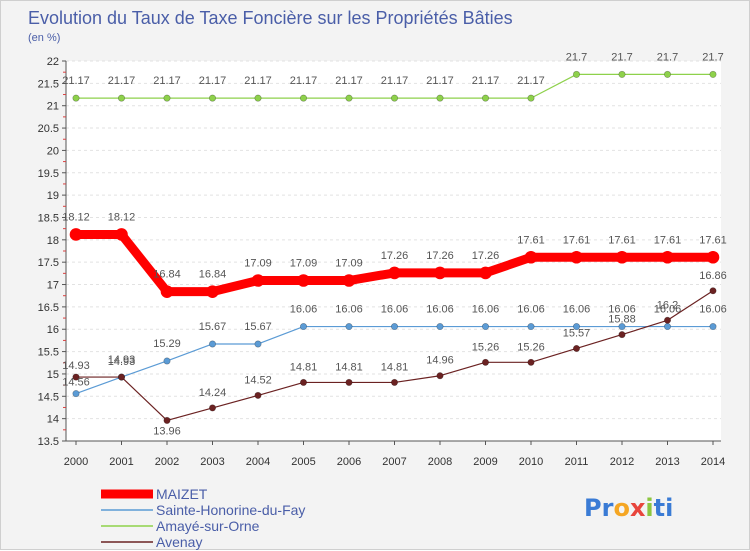 This screenshot has height=551, width=750. What do you see at coordinates (486, 347) in the screenshot?
I see `data-label: 15.26` at bounding box center [486, 347].